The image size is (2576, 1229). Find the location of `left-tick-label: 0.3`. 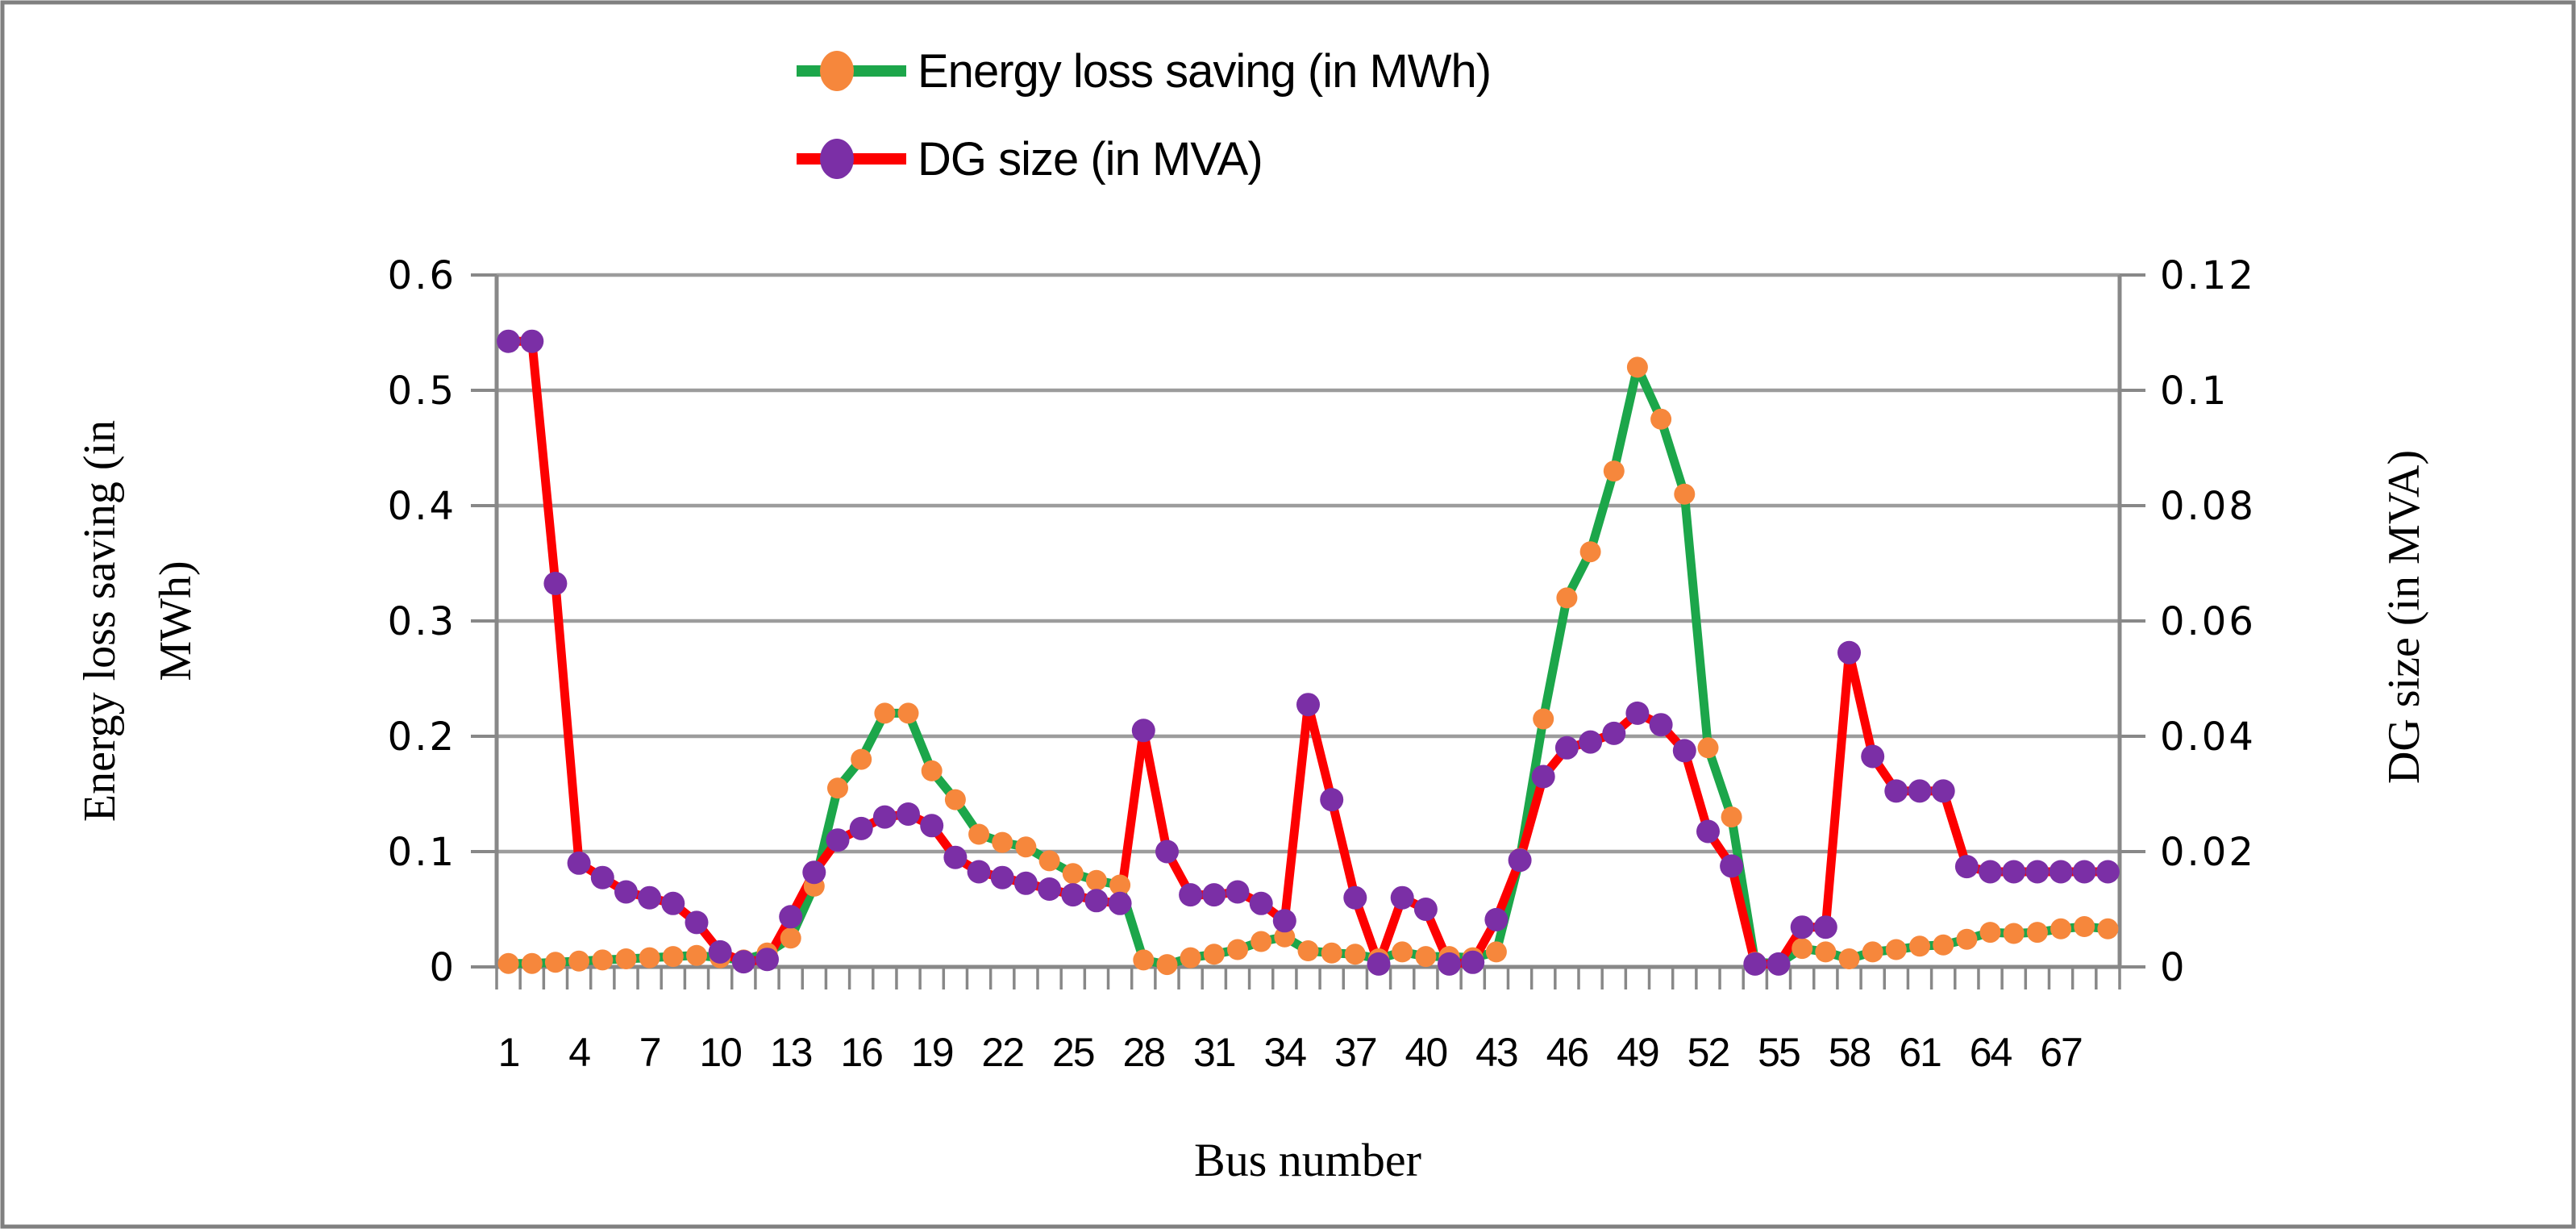

left-tick-label: 0.3 is located at coordinates (422, 622).